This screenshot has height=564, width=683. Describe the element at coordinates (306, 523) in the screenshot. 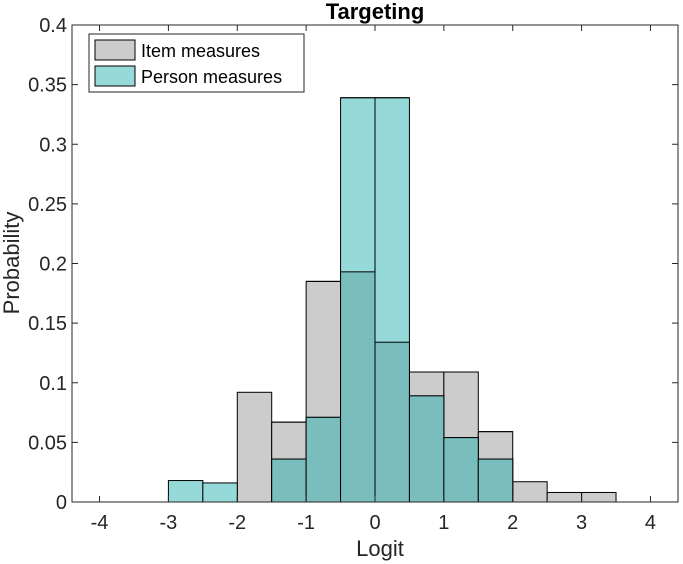

I see `x-tick-label-3: -1` at that location.